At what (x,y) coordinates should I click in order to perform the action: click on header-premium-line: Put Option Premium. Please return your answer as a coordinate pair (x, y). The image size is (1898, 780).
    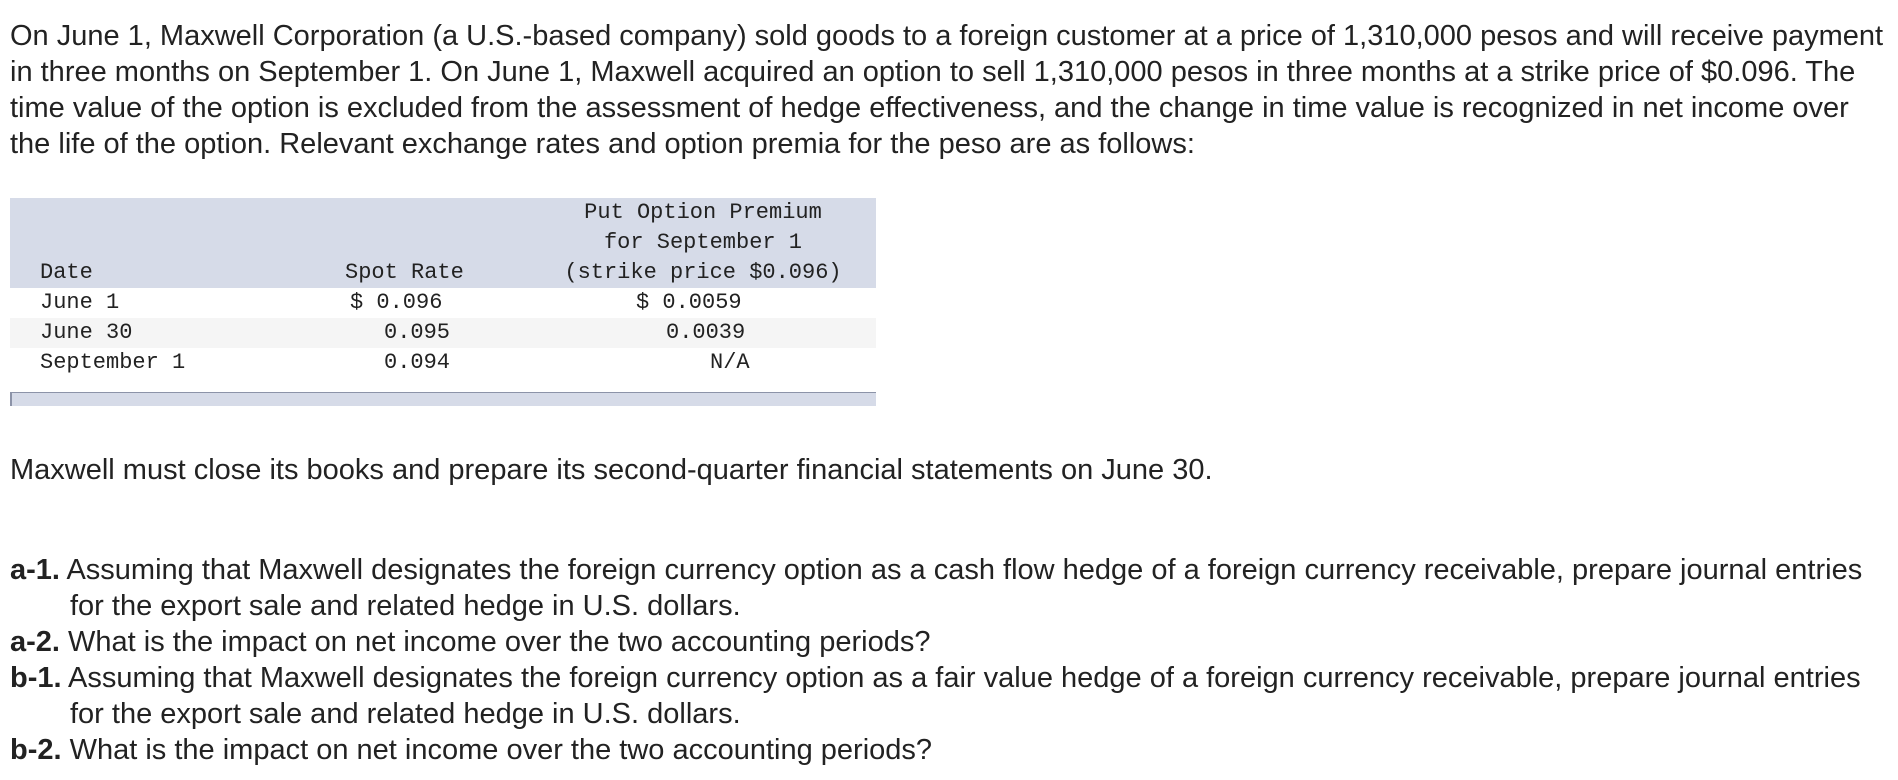
    Looking at the image, I should click on (703, 212).